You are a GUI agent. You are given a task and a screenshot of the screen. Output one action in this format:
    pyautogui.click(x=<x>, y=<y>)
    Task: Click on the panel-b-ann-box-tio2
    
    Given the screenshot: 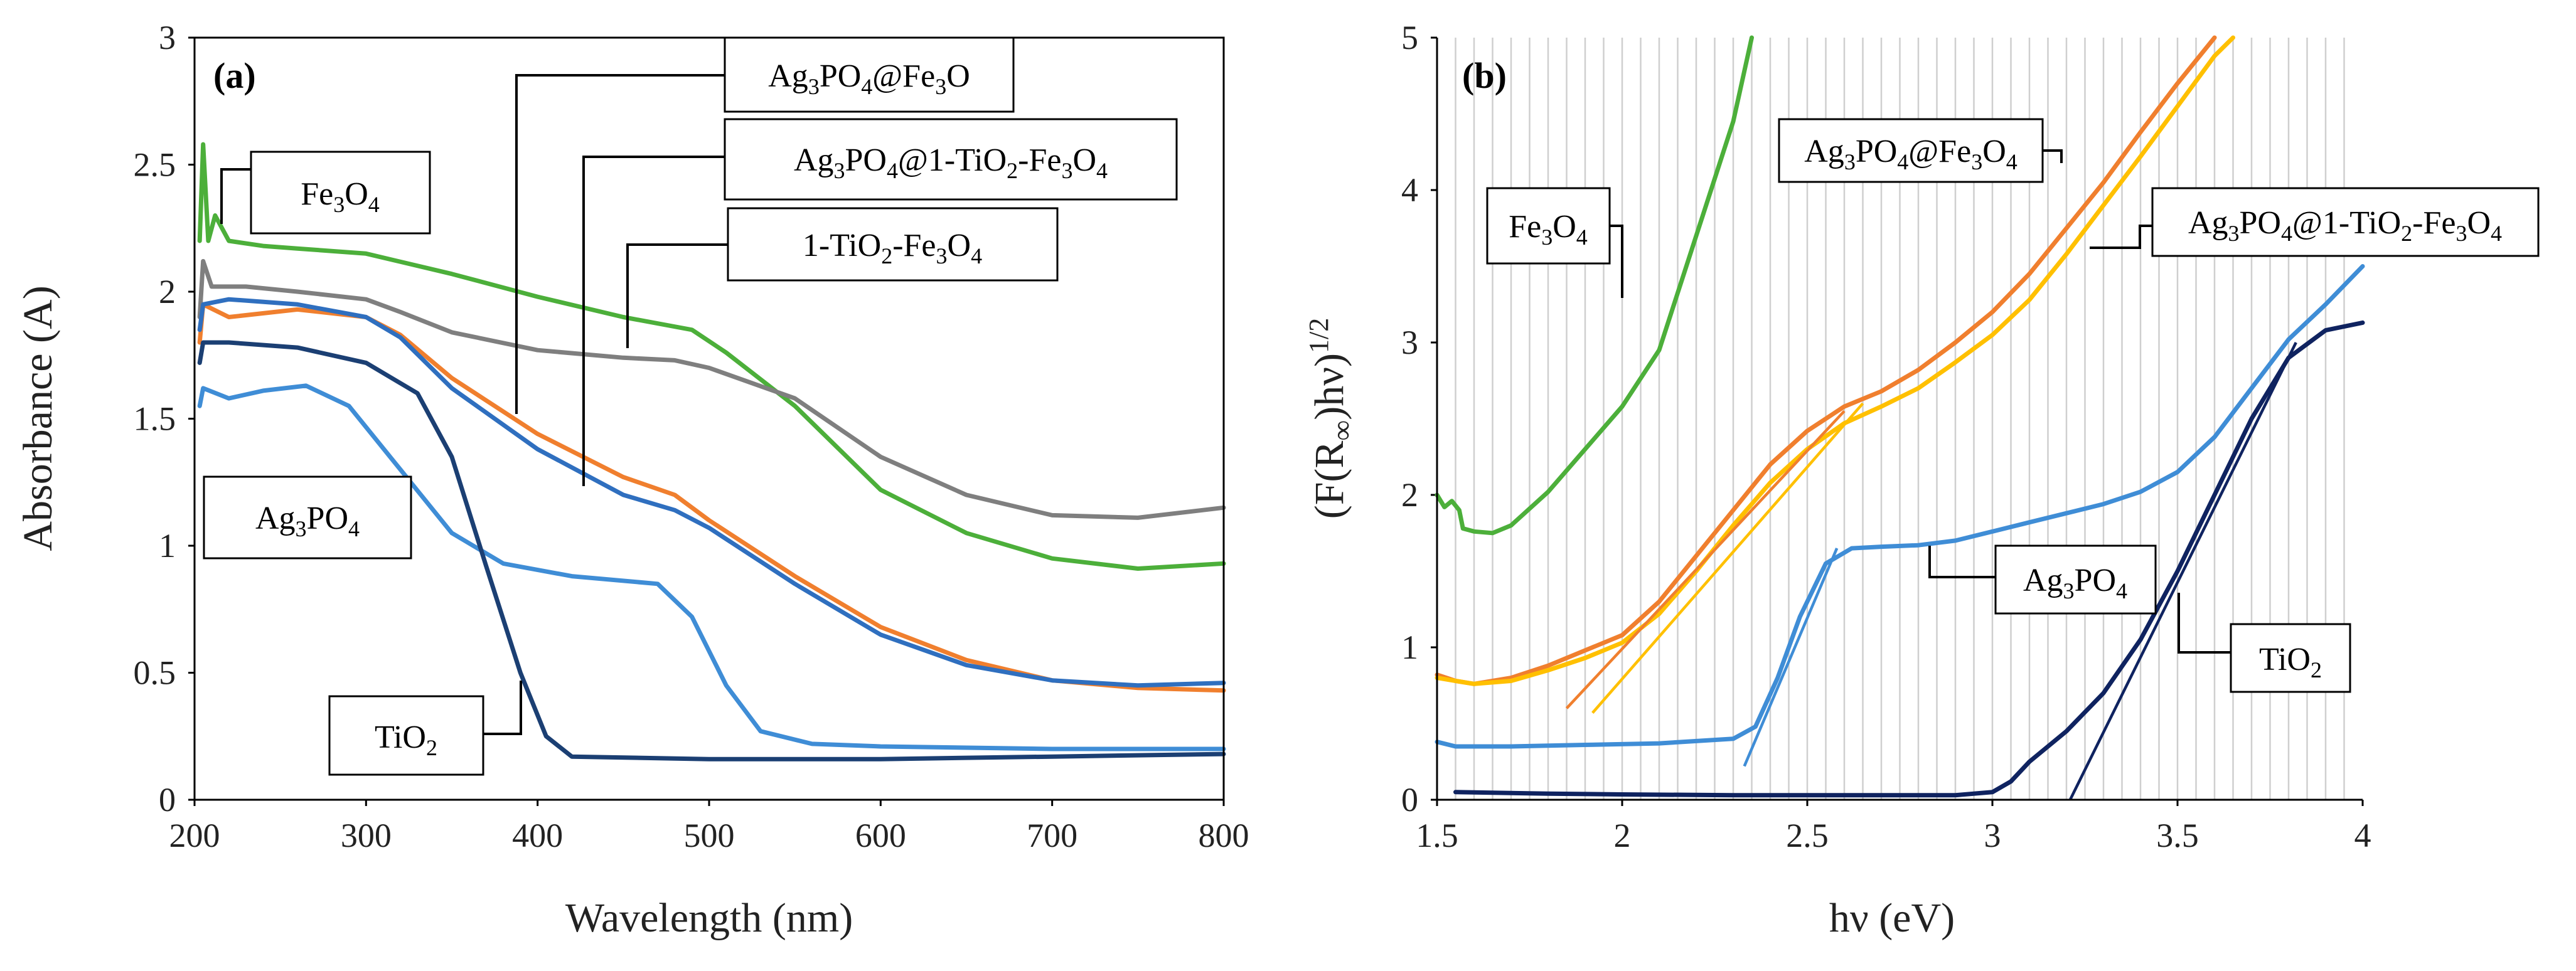 What is the action you would take?
    pyautogui.click(x=2290, y=658)
    